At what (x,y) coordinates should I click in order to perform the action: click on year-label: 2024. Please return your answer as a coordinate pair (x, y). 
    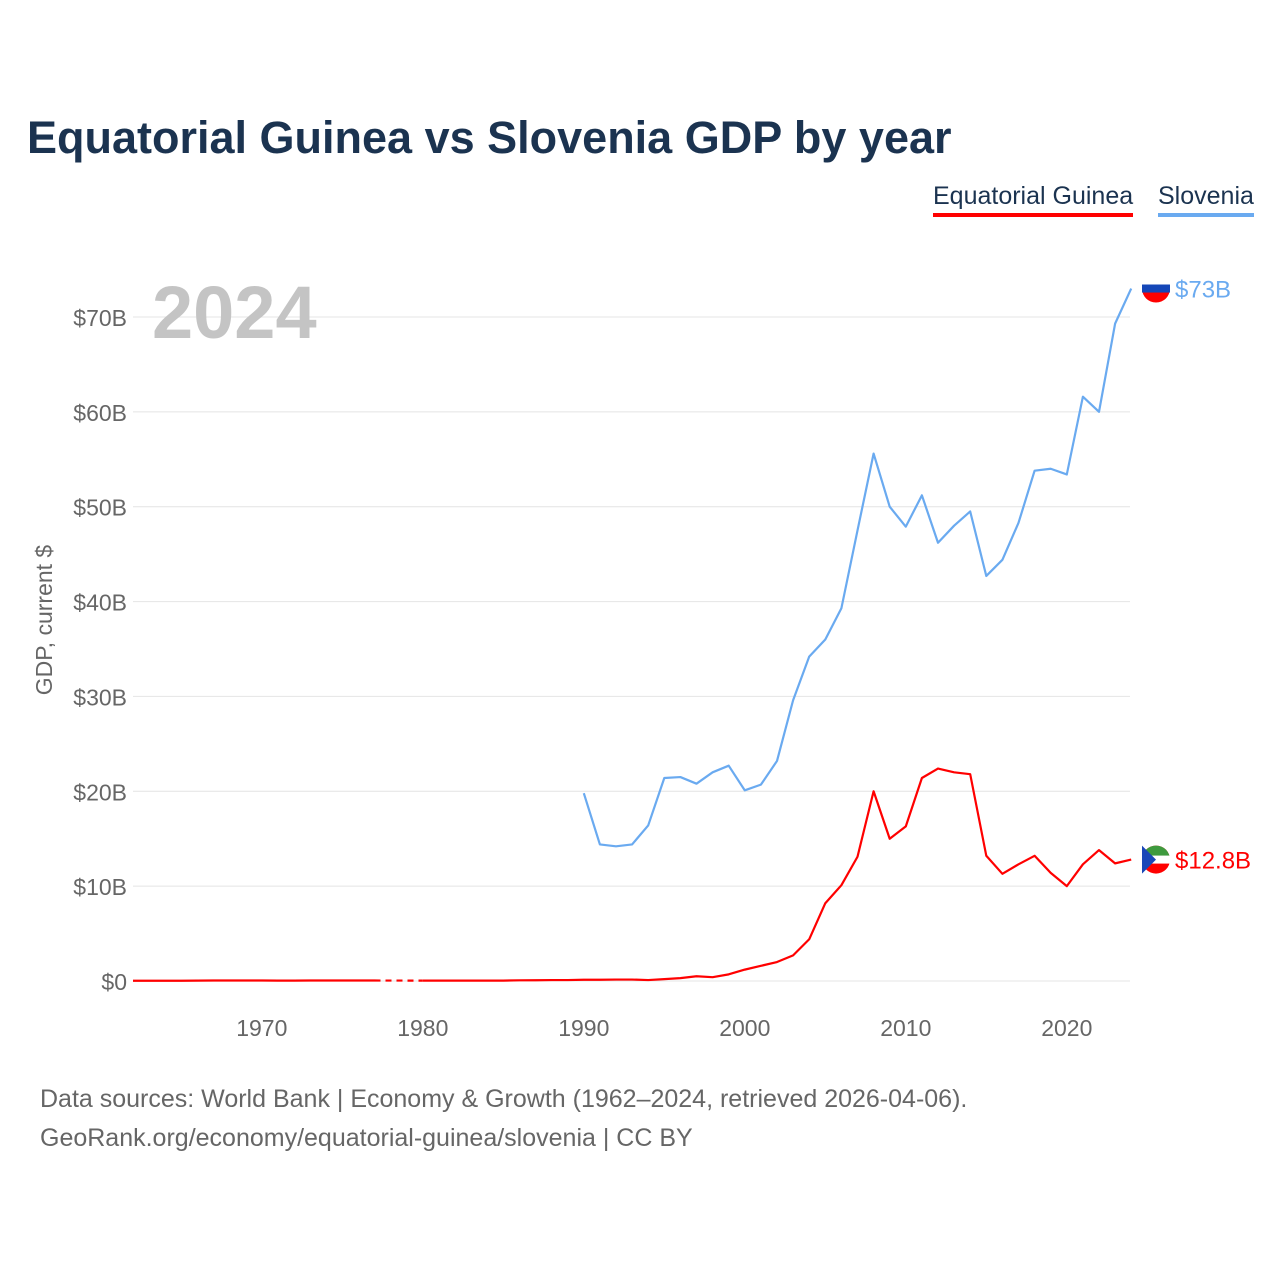
    Looking at the image, I should click on (234, 312).